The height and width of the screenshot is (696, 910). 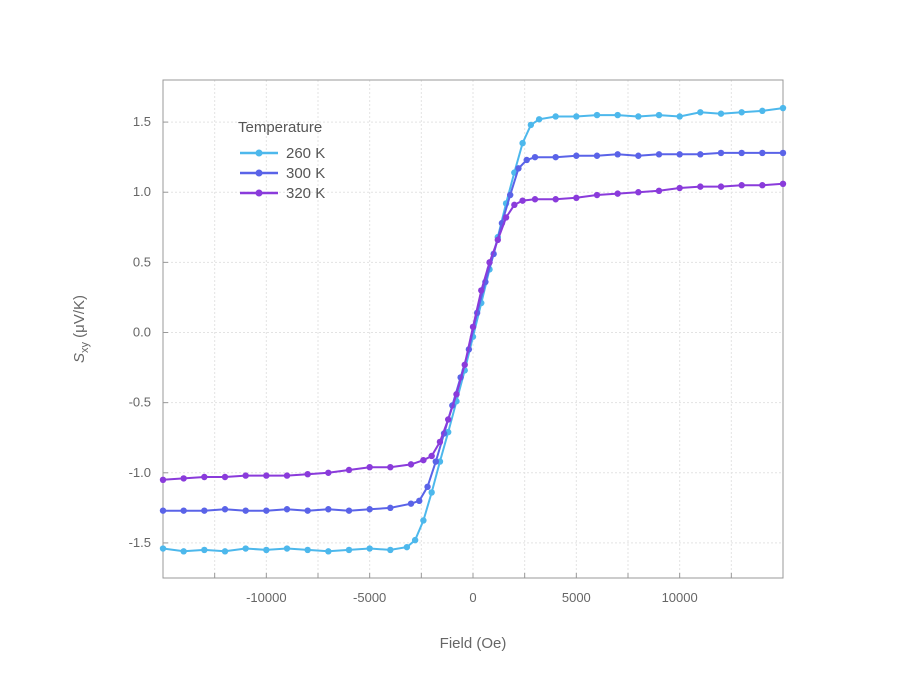 I want to click on y-axis-label-main: S, so click(x=79, y=358).